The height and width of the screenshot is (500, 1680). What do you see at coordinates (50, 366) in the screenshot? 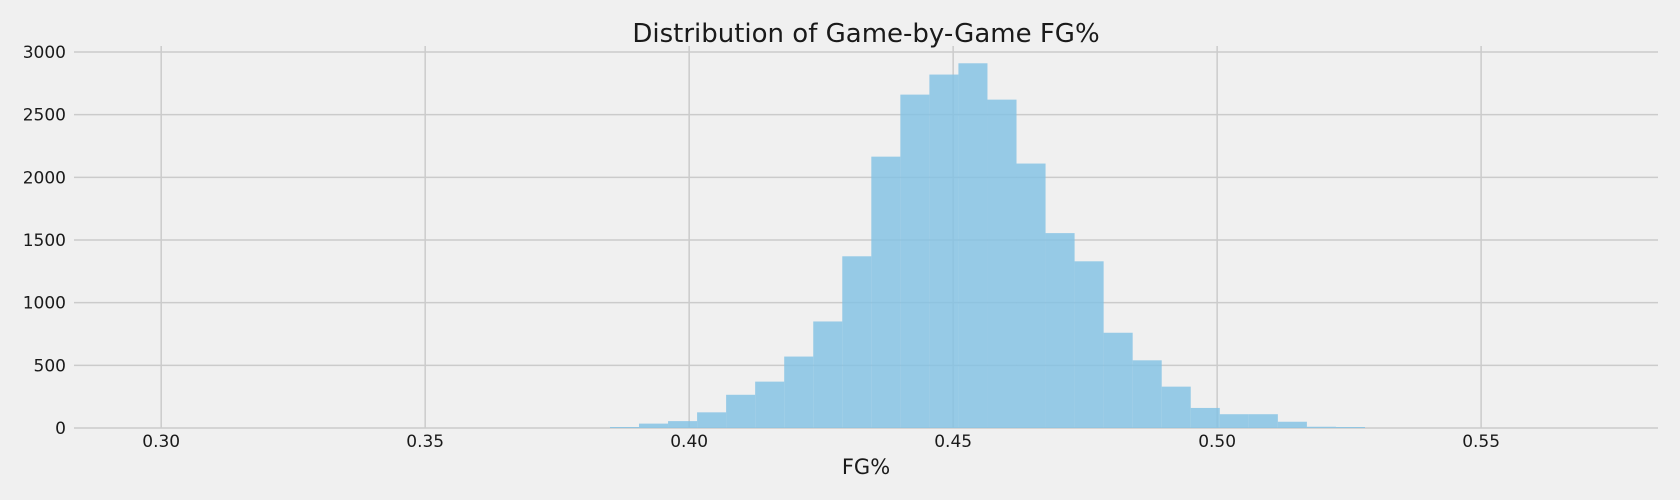
I see `y-tick-label: 500` at bounding box center [50, 366].